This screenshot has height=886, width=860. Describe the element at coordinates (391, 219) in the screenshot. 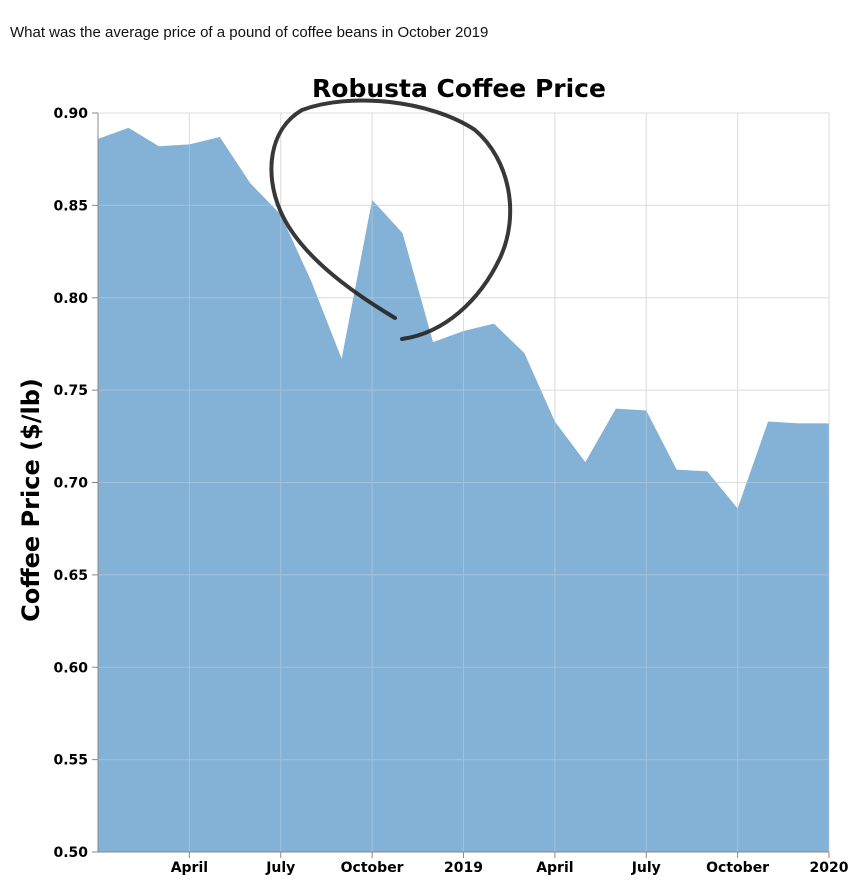

I see `hand-drawn-circle-annotation` at that location.